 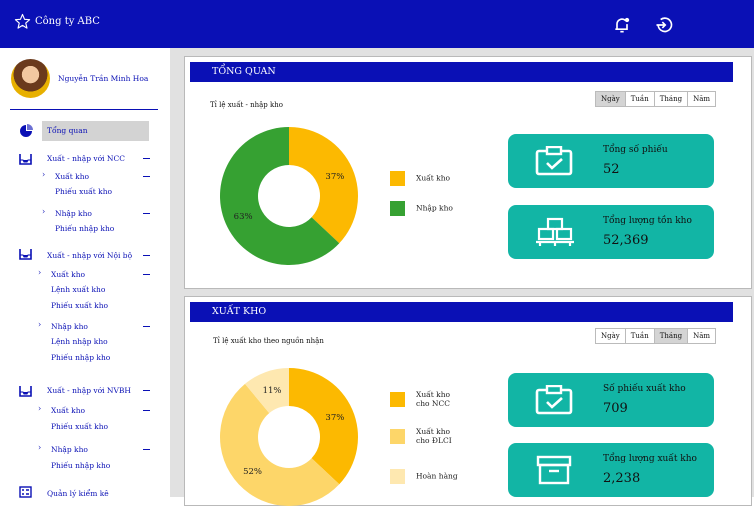 I want to click on logout-button, so click(x=664, y=27).